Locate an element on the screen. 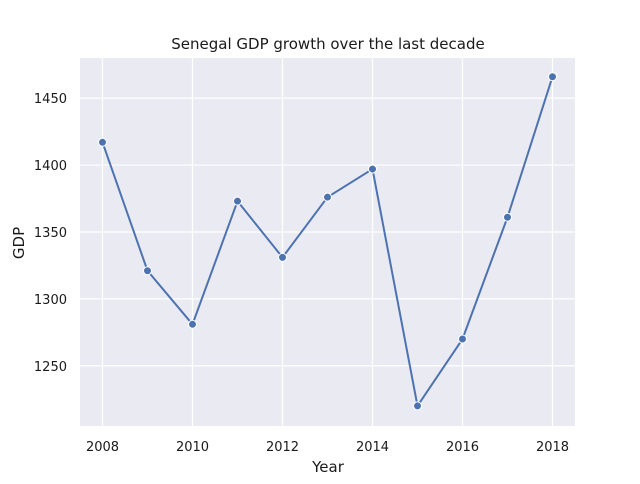 This screenshot has height=484, width=640. chart-title: Senegal GDP growth over the last decade is located at coordinates (327, 44).